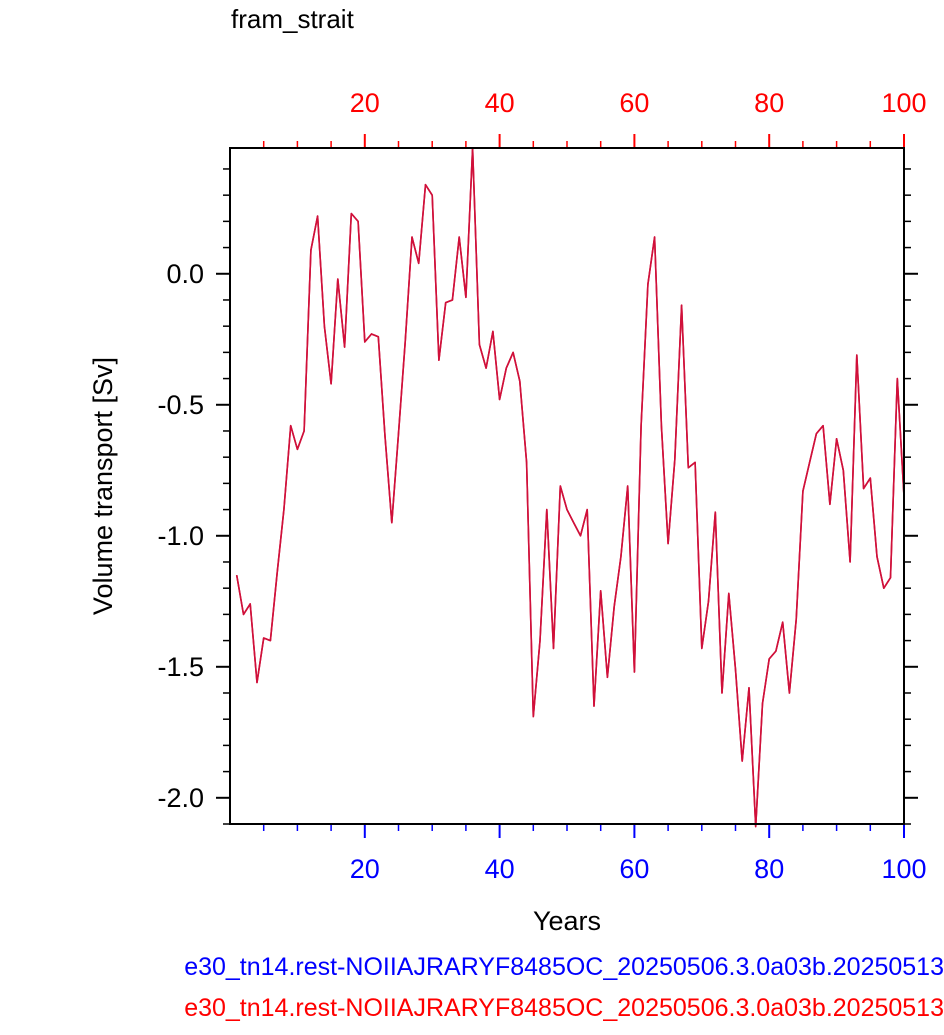  What do you see at coordinates (903, 103) in the screenshot?
I see `x-tick-label-top: 100` at bounding box center [903, 103].